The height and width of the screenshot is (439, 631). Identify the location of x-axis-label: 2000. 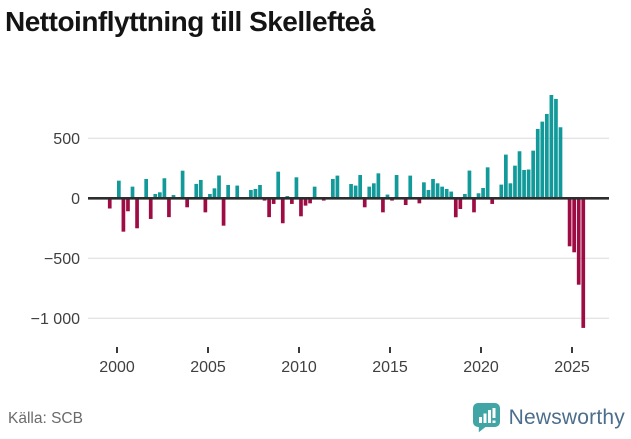
(117, 367).